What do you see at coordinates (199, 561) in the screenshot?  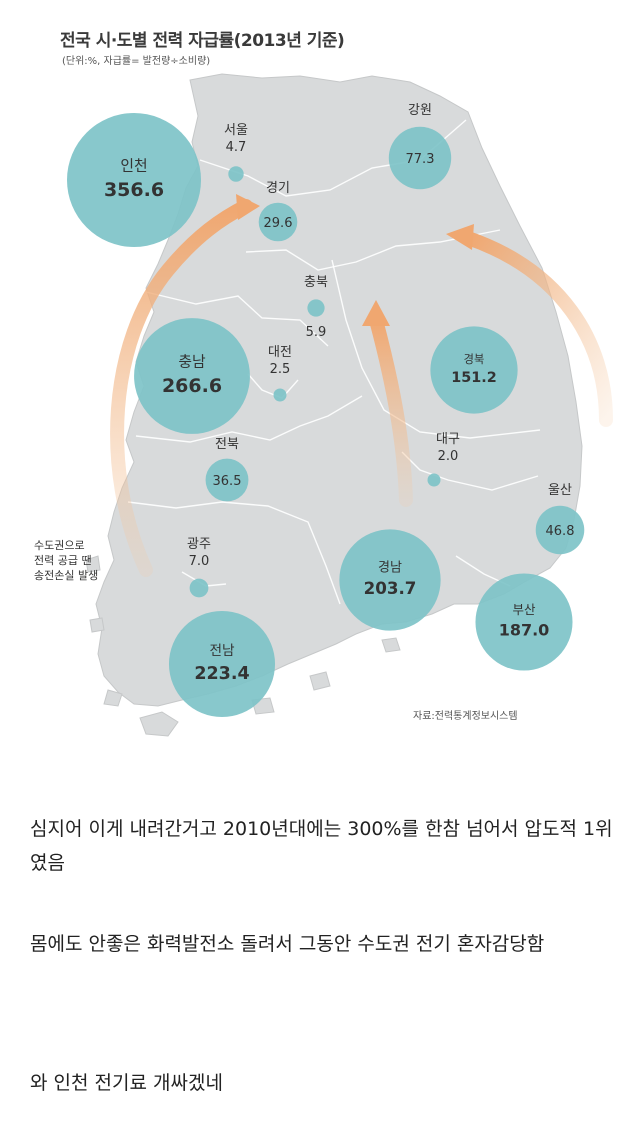 I see `data-label: 7.0` at bounding box center [199, 561].